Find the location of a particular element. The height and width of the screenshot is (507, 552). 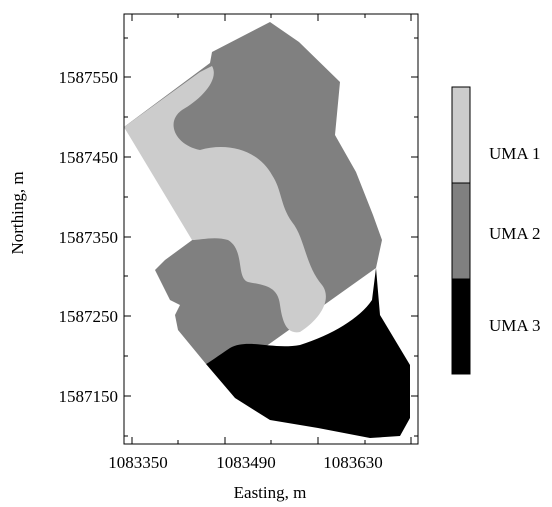

y-tick-label: 1587250 is located at coordinates (89, 316).